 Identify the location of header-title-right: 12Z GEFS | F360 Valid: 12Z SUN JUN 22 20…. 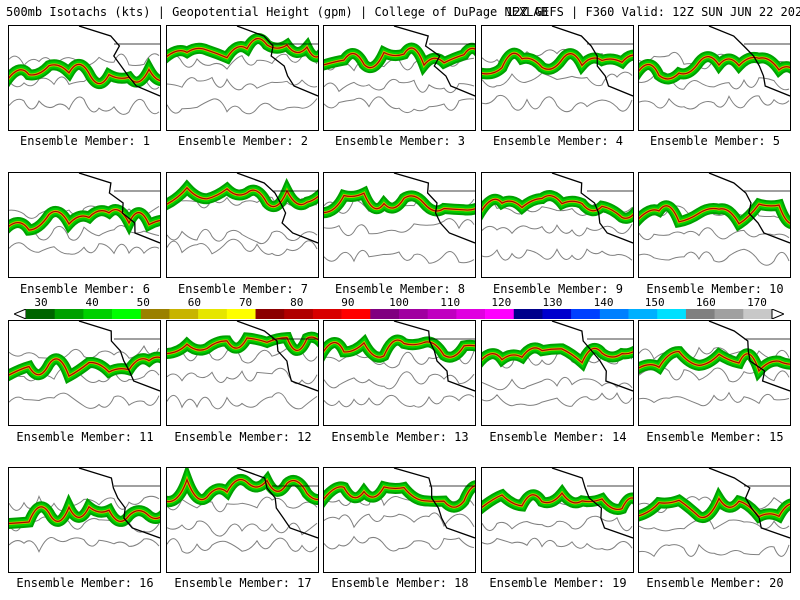
(653, 12).